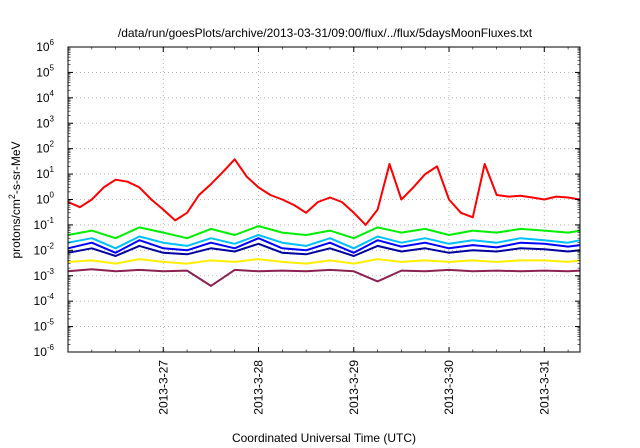 The height and width of the screenshot is (448, 640). I want to click on y-tick-label: 10⁻⁴, so click(44, 300).